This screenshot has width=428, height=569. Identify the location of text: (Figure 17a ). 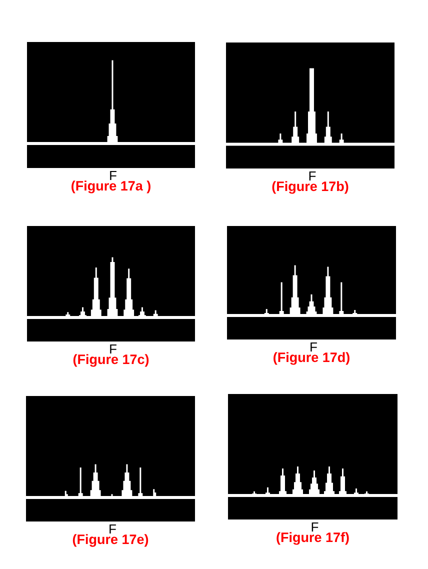
(111, 187).